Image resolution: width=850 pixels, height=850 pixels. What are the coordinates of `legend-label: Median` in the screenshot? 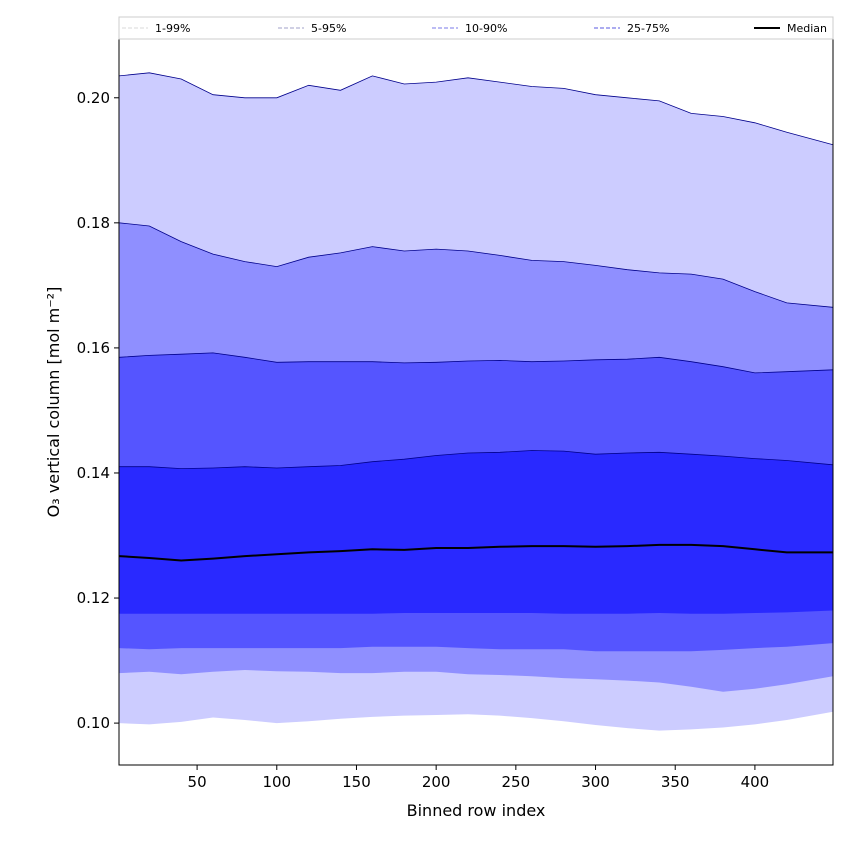 It's located at (807, 28).